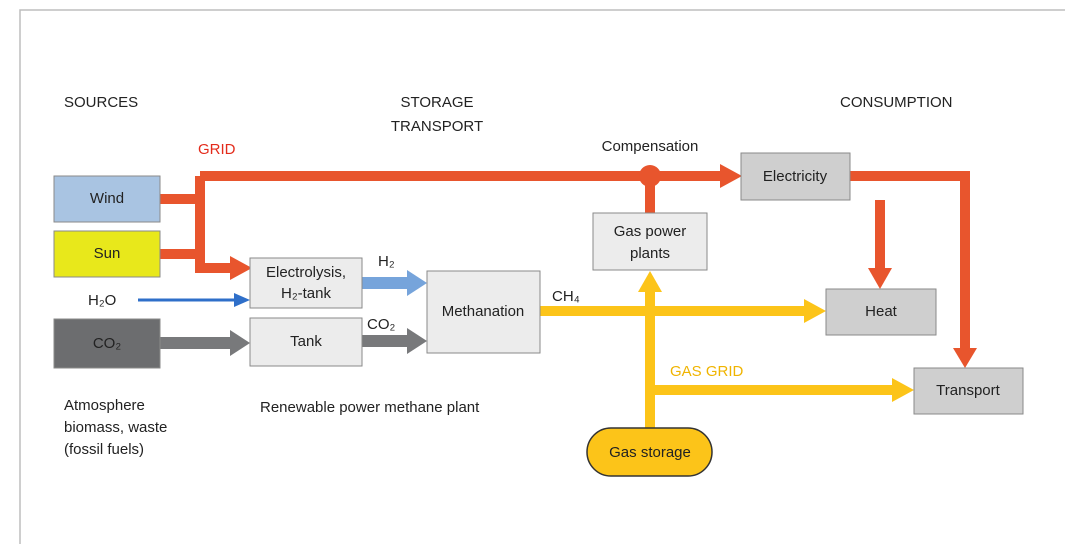 The width and height of the screenshot is (1065, 544). Describe the element at coordinates (650, 231) in the screenshot. I see `node-label: Gas power` at that location.